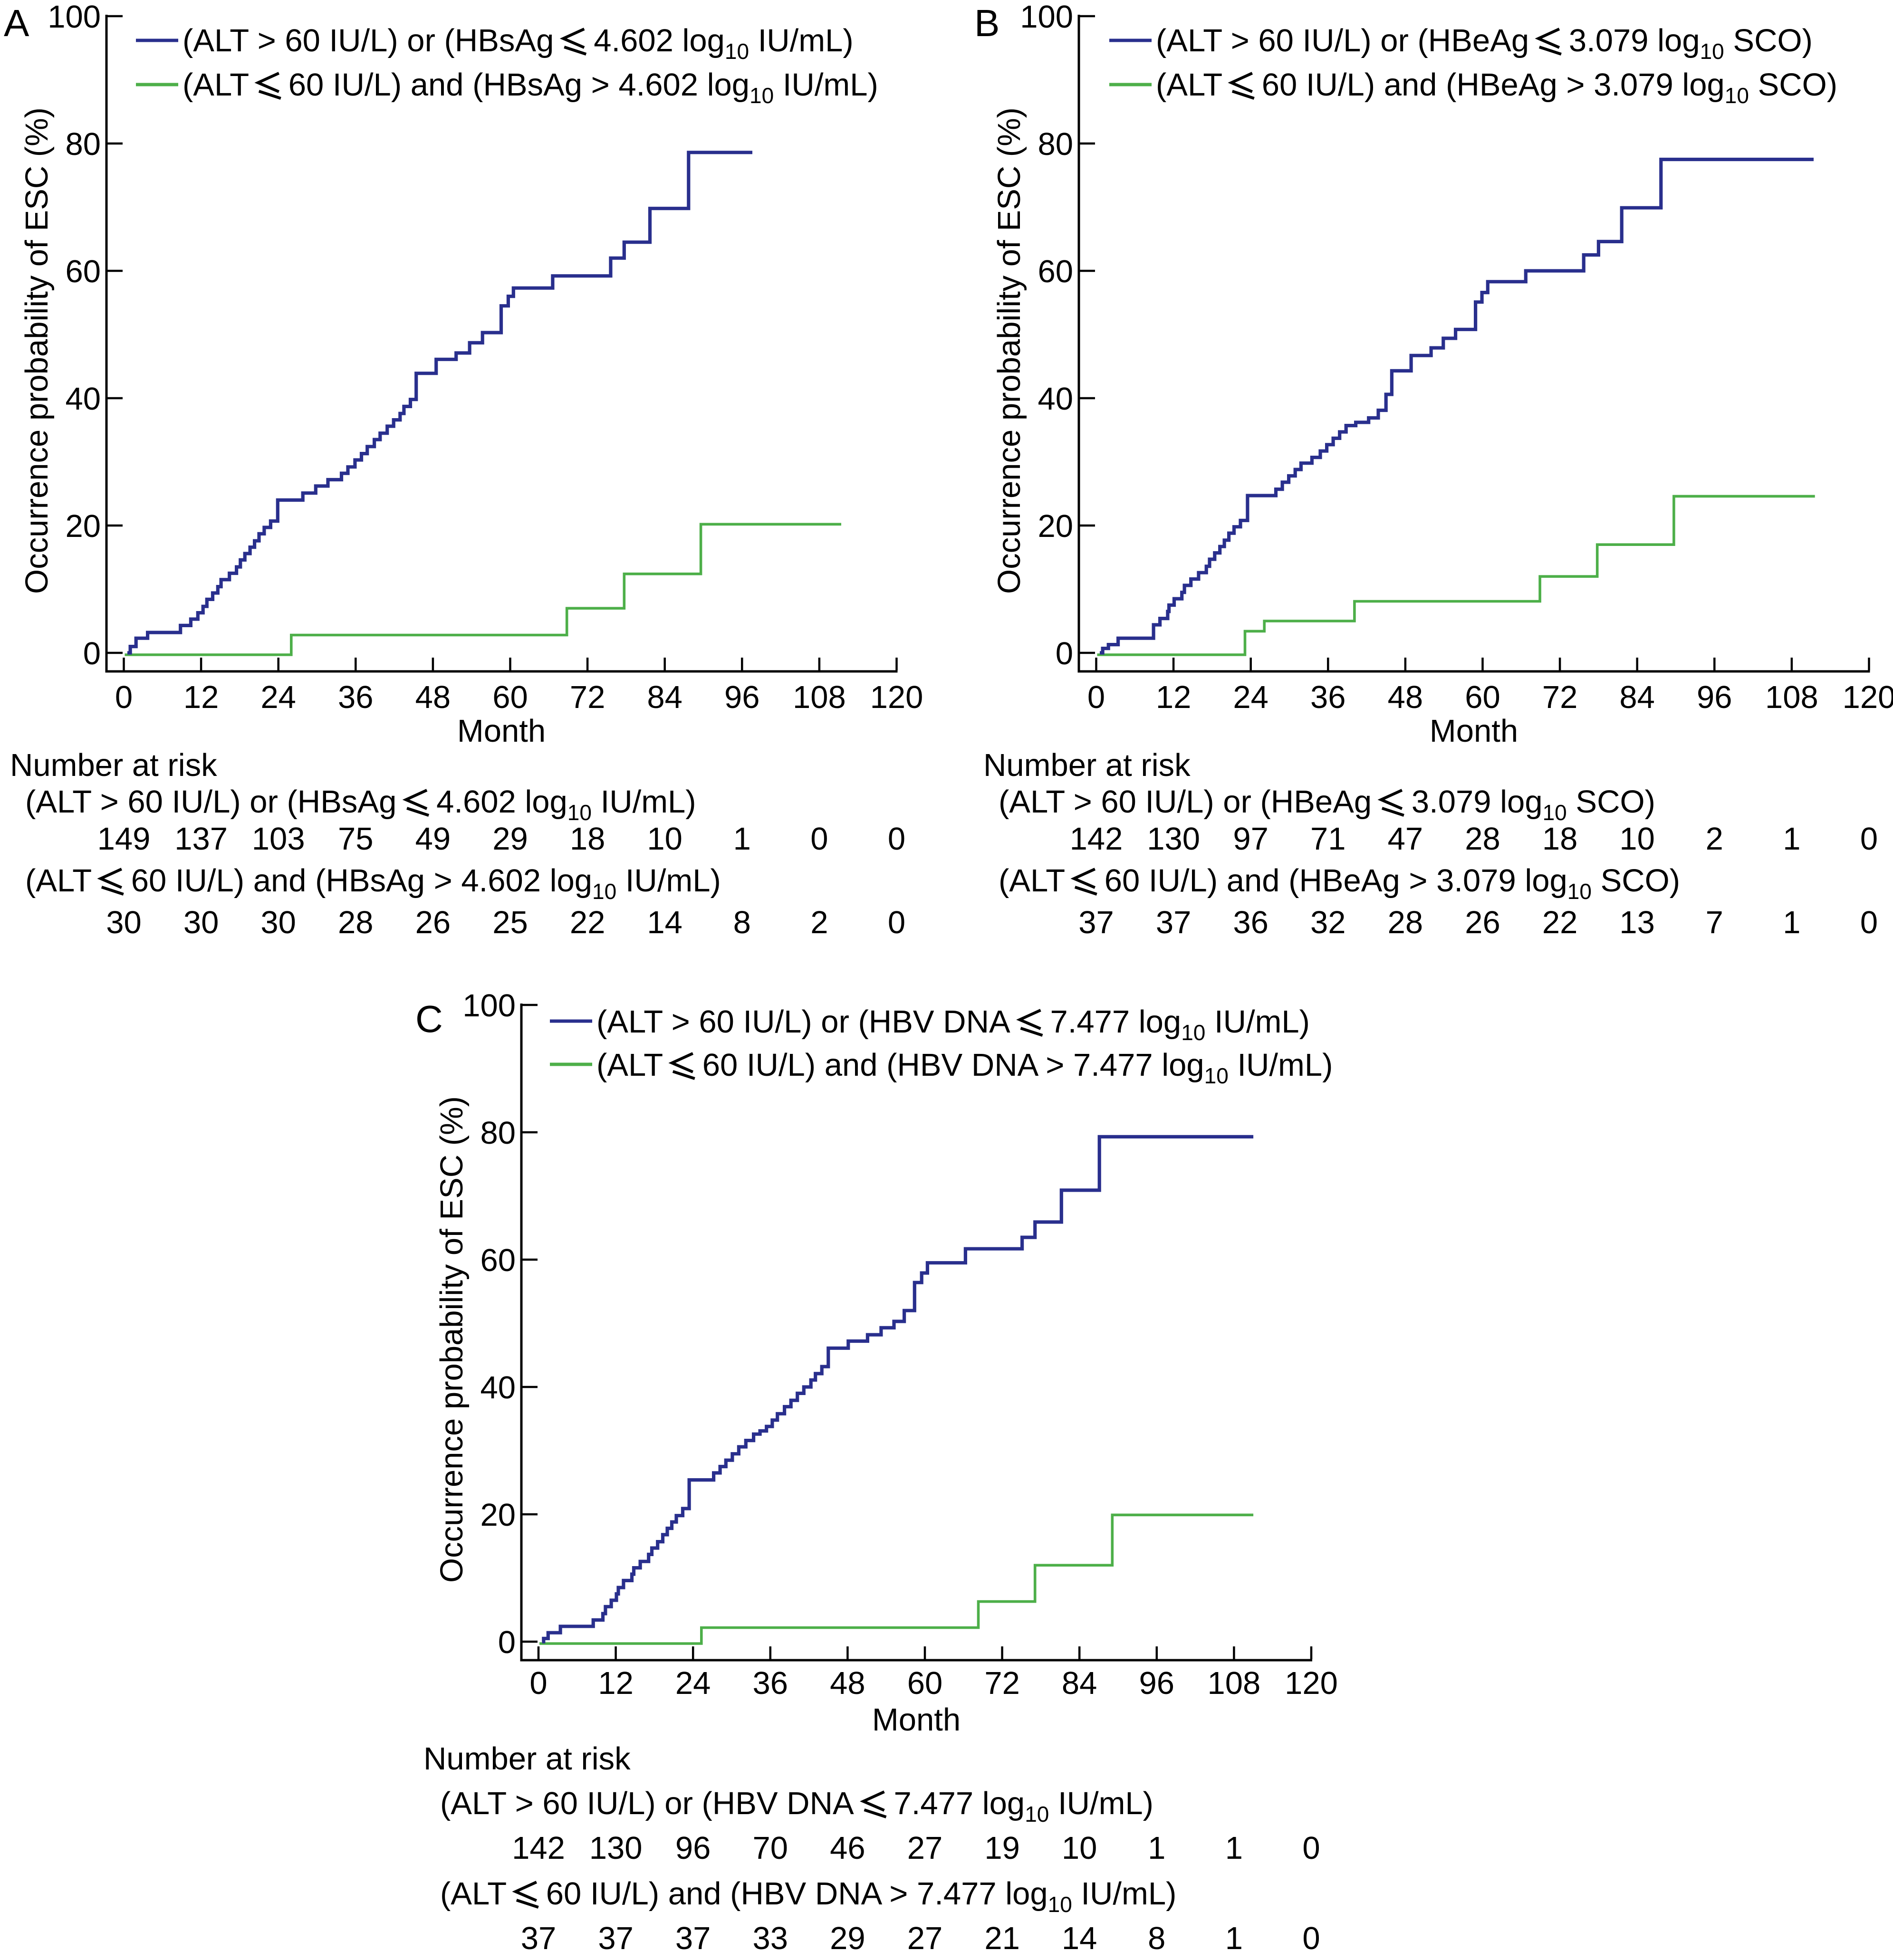 This screenshot has width=1893, height=1960. Describe the element at coordinates (770, 1939) in the screenshot. I see `svg-text: 33` at that location.